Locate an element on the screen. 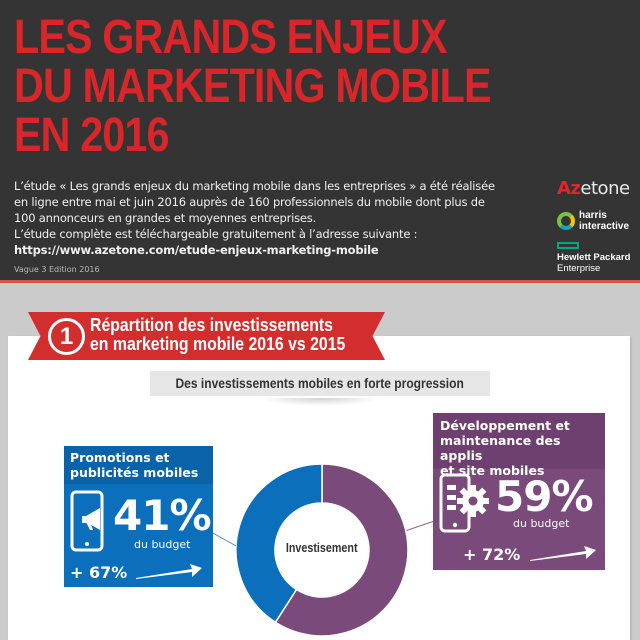  harris-logo-line-1: harris is located at coordinates (593, 215).